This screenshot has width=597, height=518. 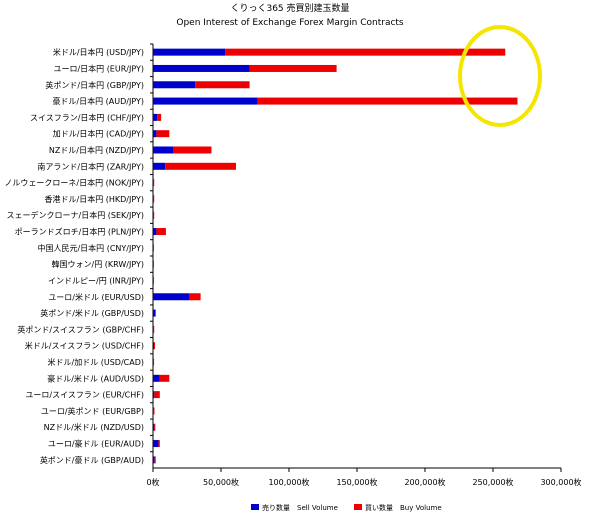 I want to click on category-label: 米ドル/スイスフラン (USD/CHF), so click(x=84, y=346).